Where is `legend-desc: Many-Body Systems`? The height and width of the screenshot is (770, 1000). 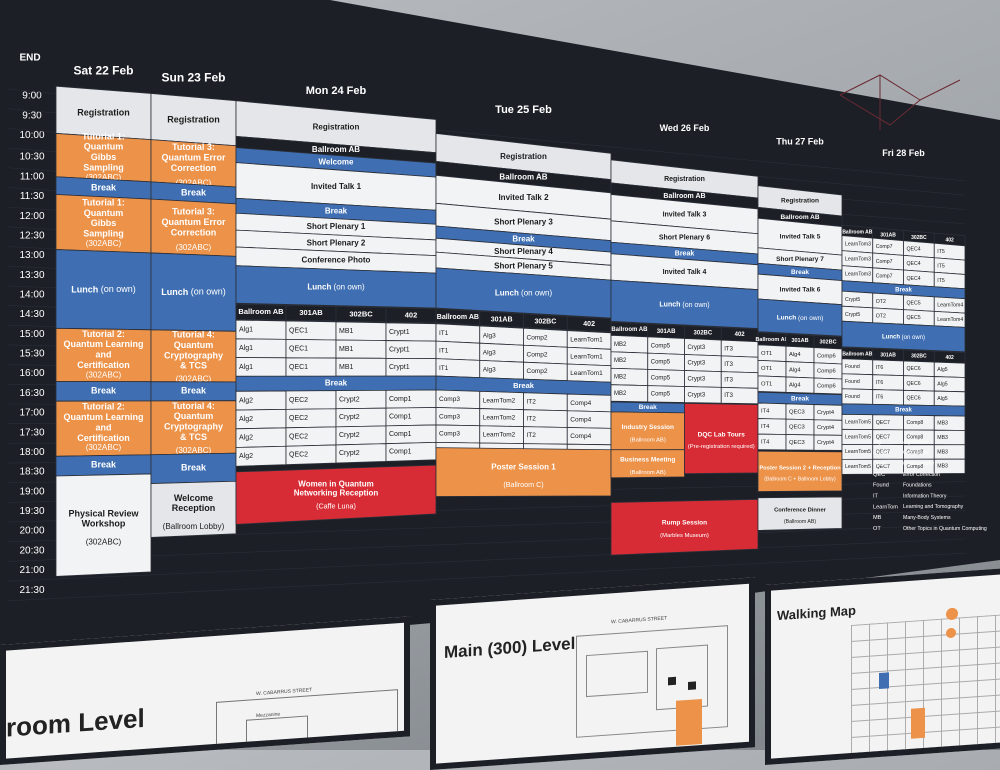
legend-desc: Many-Body Systems is located at coordinates (927, 518).